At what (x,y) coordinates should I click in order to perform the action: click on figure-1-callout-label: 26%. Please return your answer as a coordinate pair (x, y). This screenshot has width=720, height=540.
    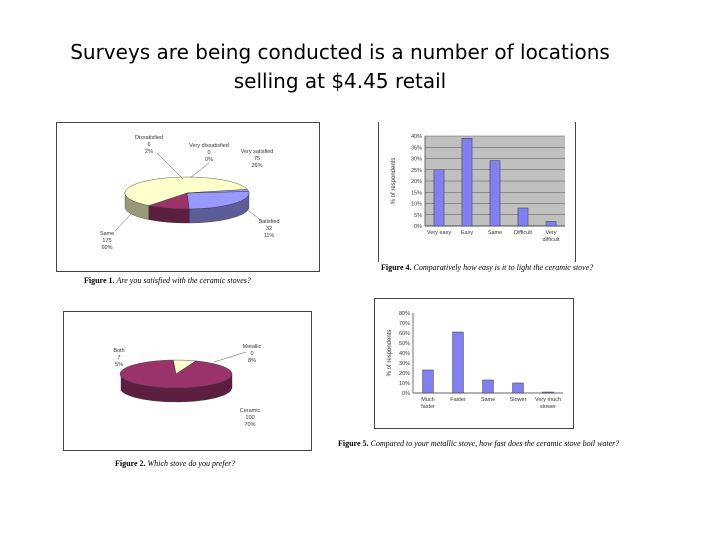
    Looking at the image, I should click on (256, 166).